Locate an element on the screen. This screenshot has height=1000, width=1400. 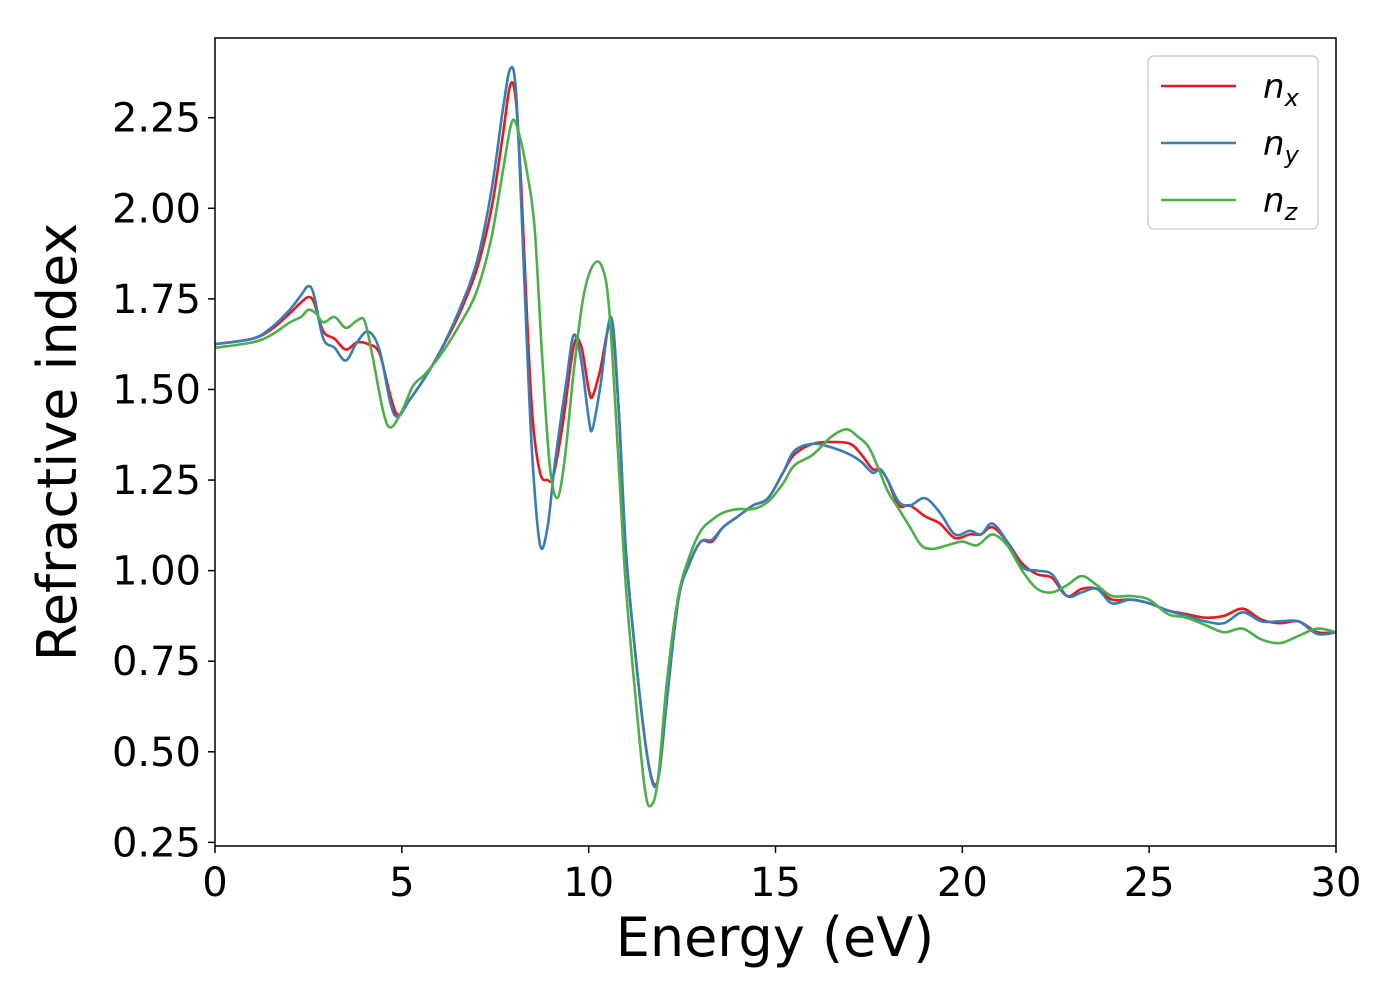
y-tick-label: 1.75 is located at coordinates (156, 300).